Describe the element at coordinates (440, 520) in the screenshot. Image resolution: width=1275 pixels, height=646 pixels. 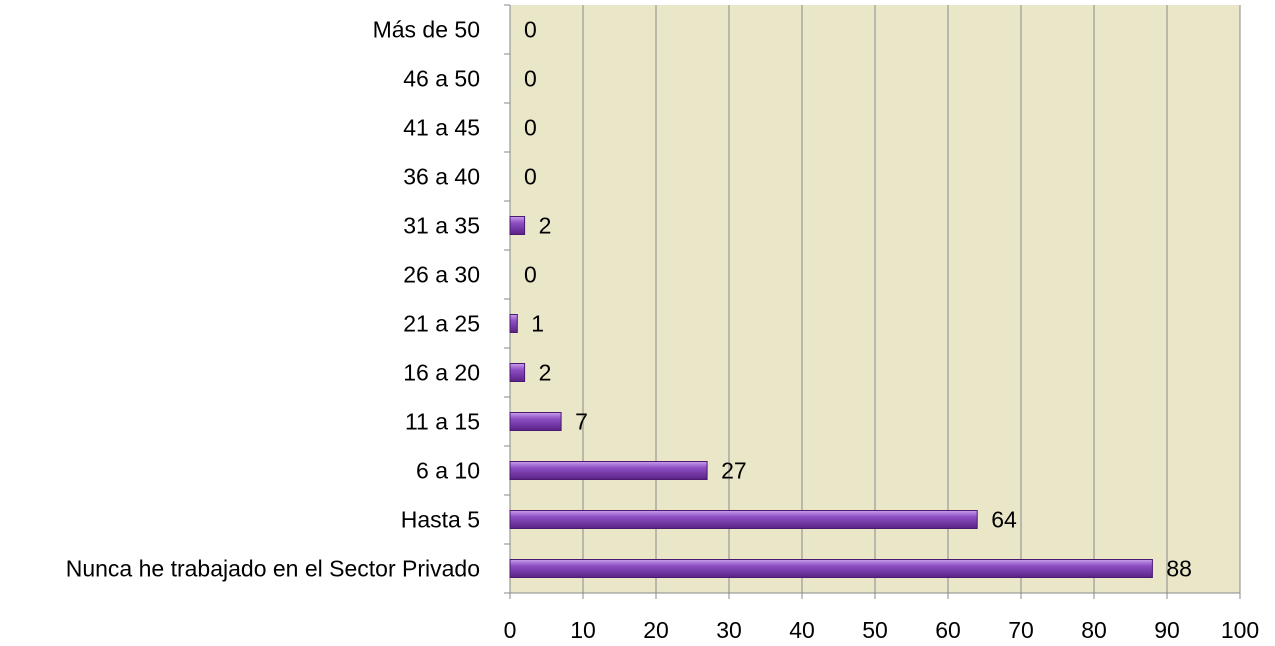
I see `y-tick-label: Hasta 5` at that location.